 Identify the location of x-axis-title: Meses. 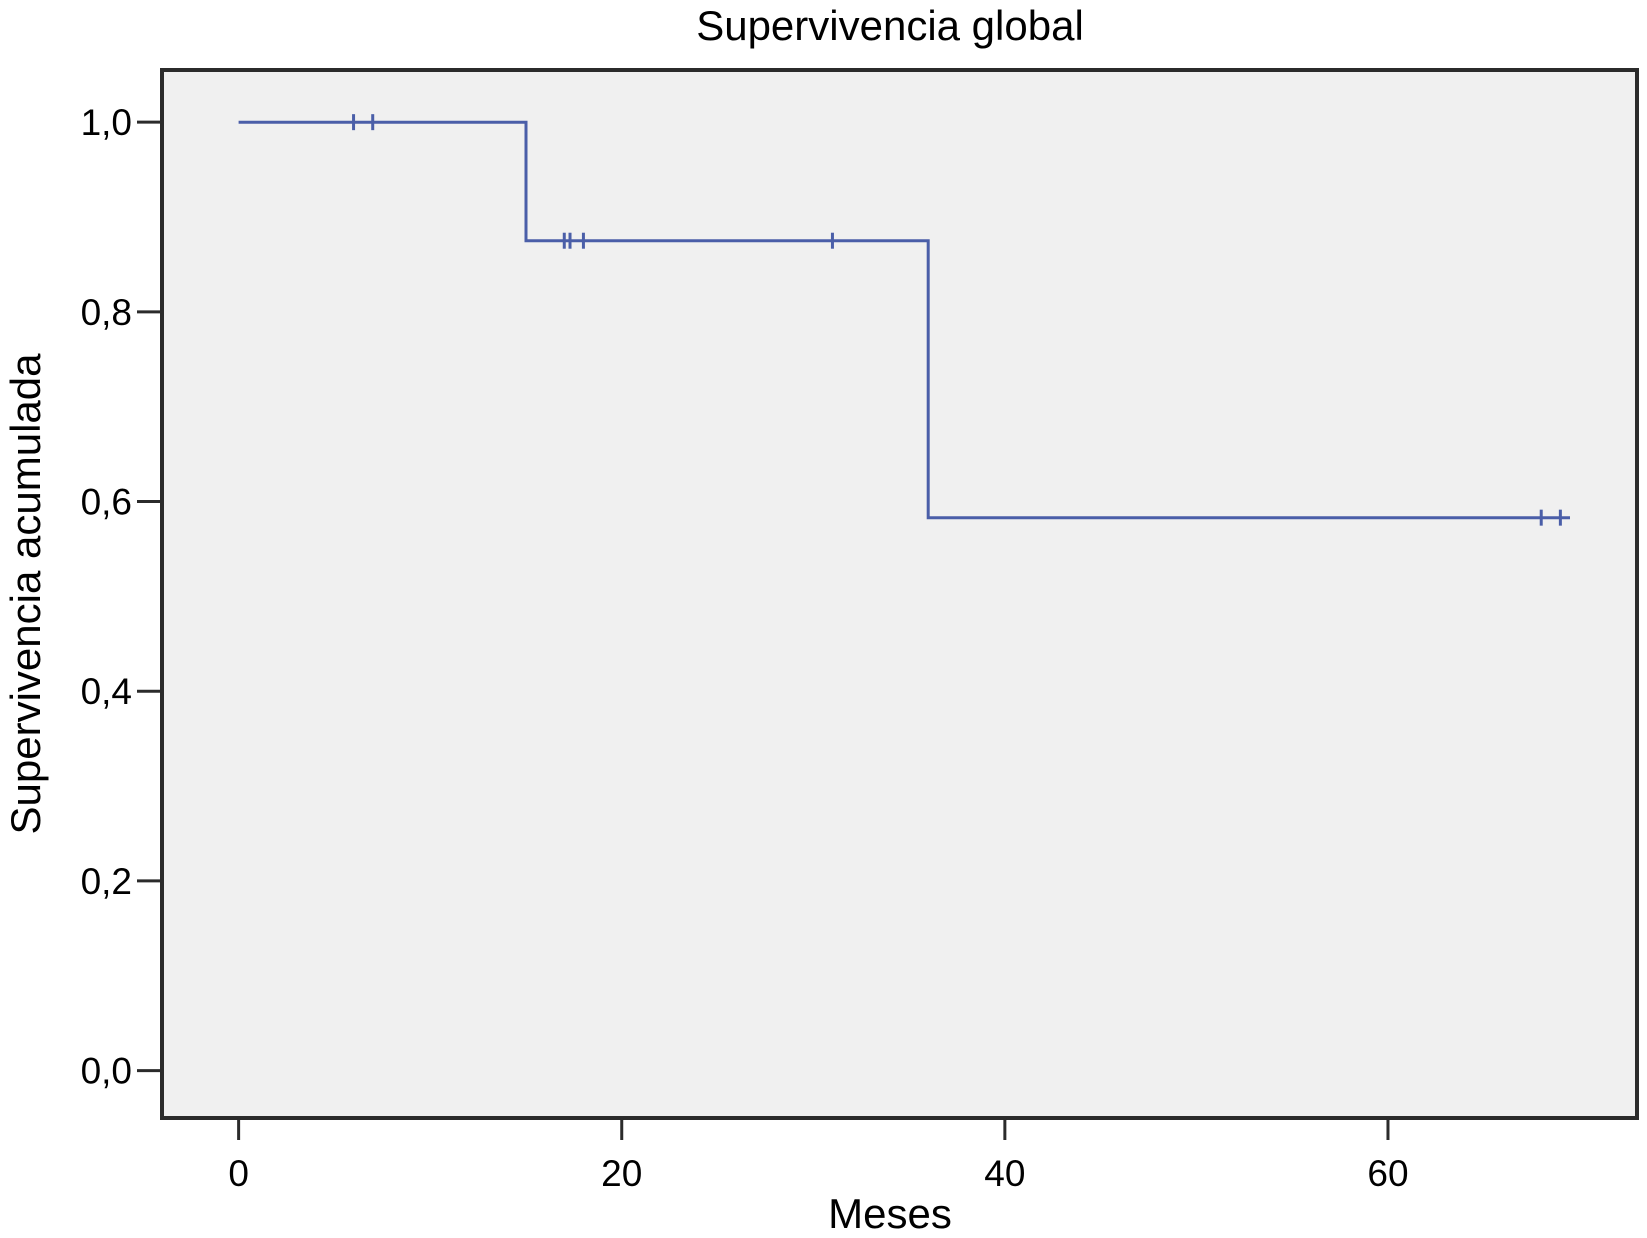
(890, 1213).